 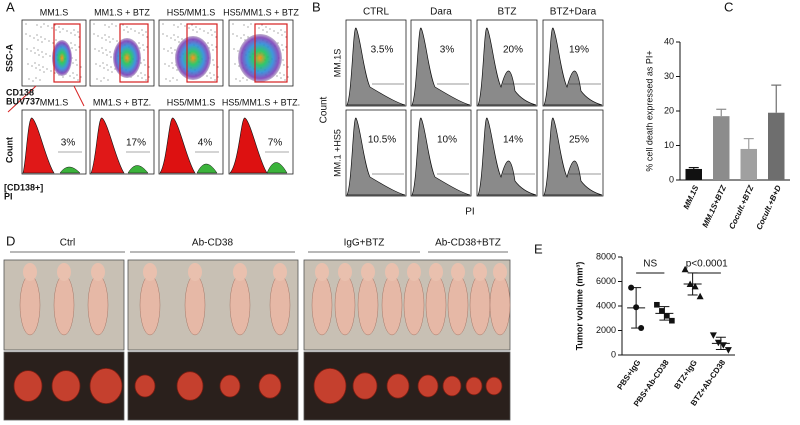 I want to click on axis-label: CD138, so click(x=20, y=92).